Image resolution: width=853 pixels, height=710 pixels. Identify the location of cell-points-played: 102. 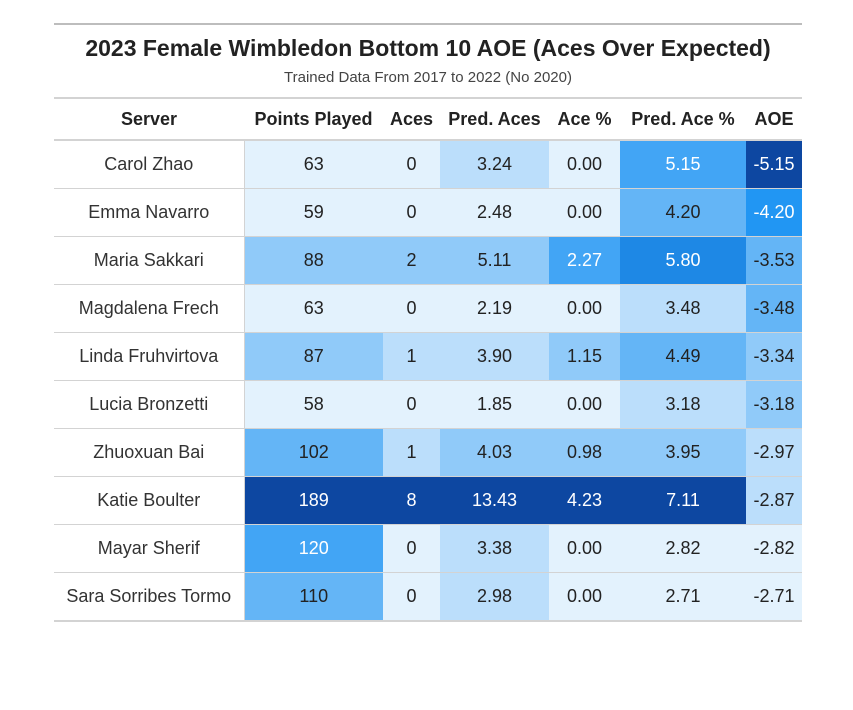
(313, 452).